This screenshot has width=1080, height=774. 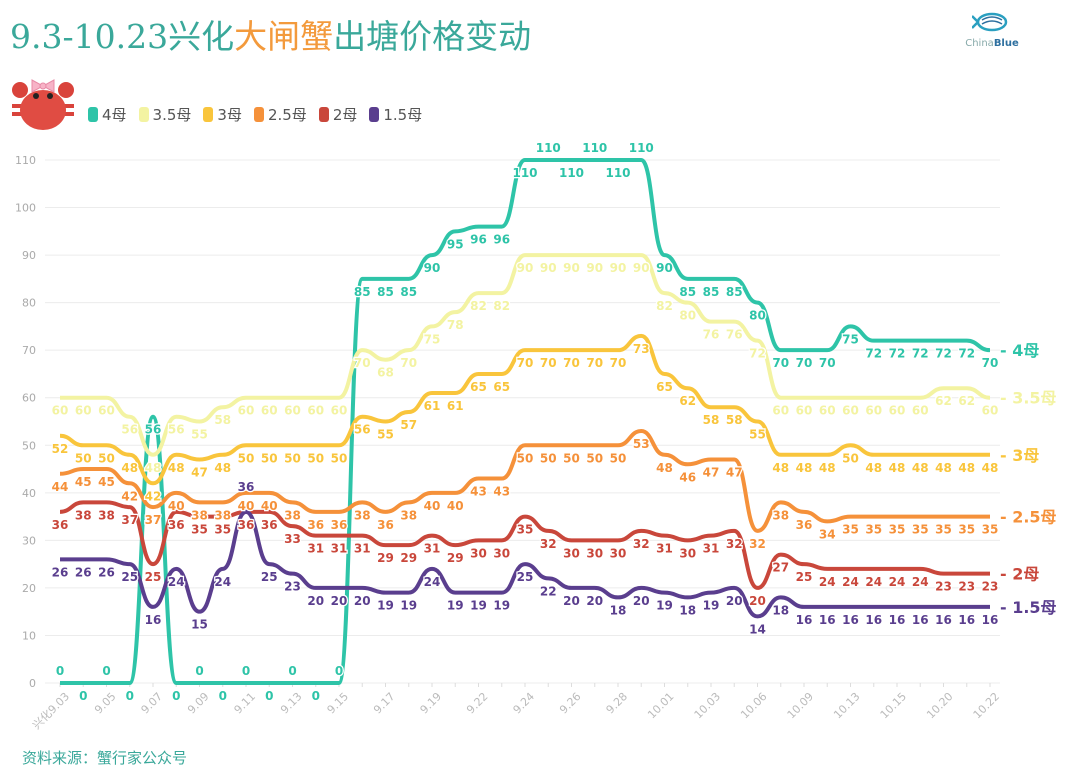 I want to click on data-label: 42, so click(x=153, y=496).